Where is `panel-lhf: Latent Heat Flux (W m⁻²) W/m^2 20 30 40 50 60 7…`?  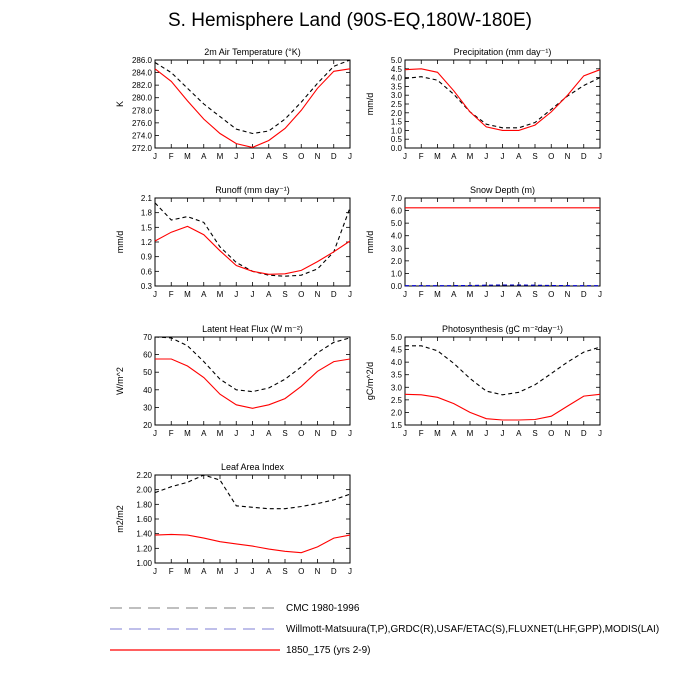
panel-lhf: Latent Heat Flux (W m⁻²) W/m^2 20 30 40 50 60 7… is located at coordinates (233, 381).